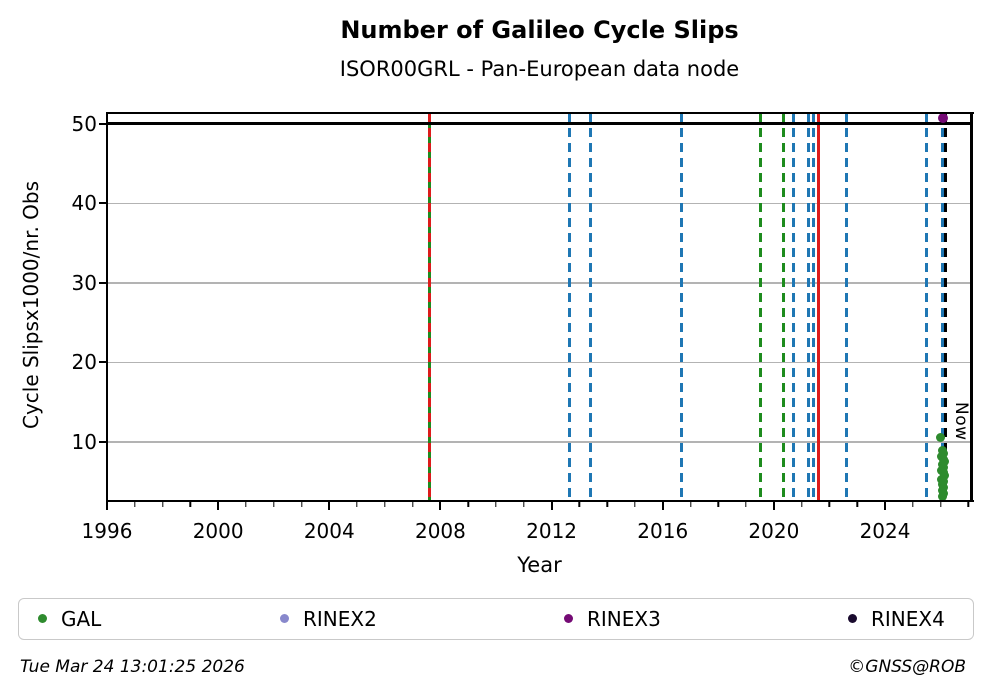 This screenshot has height=699, width=992. What do you see at coordinates (440, 531) in the screenshot?
I see `x-tick-label: 2008` at bounding box center [440, 531].